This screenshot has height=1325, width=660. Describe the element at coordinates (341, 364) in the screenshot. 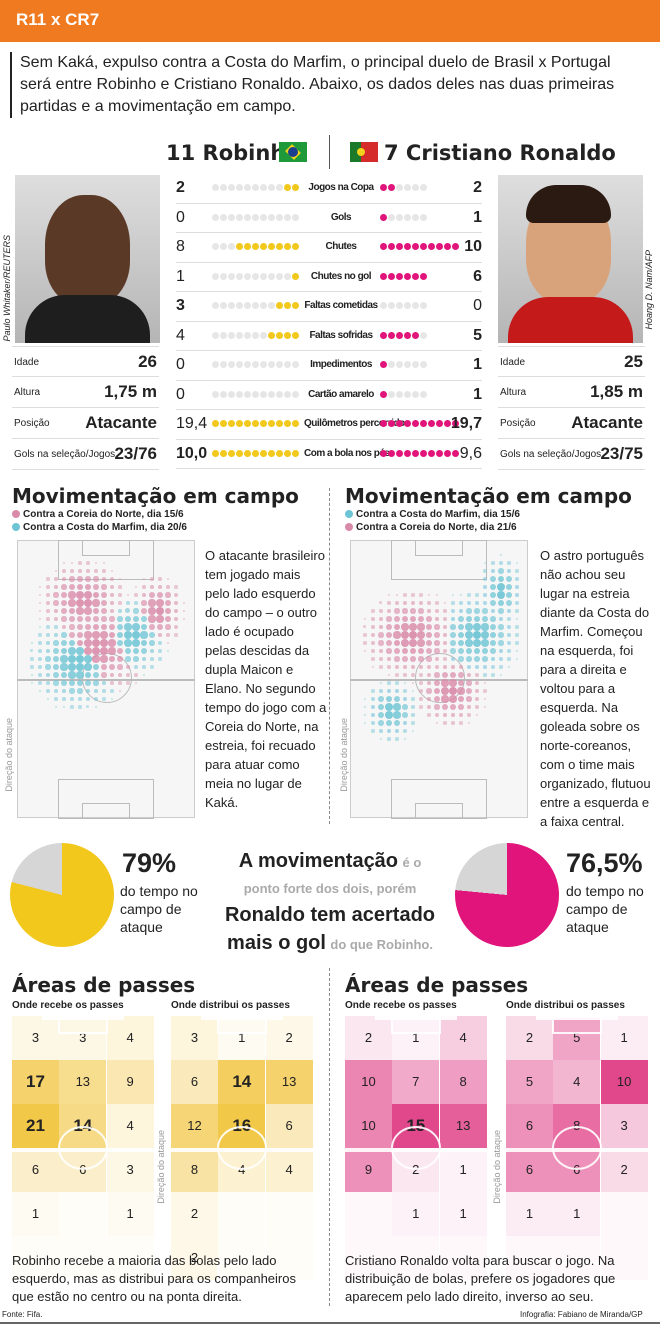

I see `stat-label: Impedimentos` at that location.